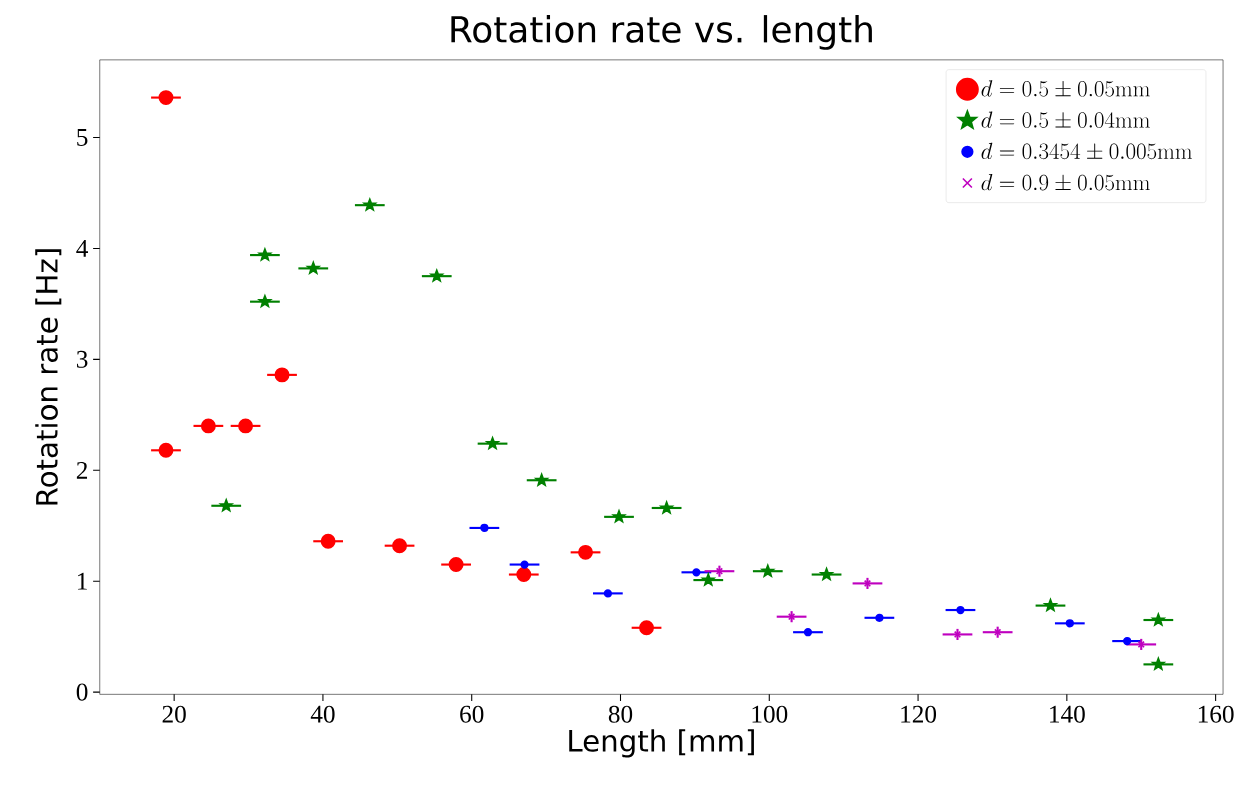 The image size is (1239, 792). Describe the element at coordinates (919, 714) in the screenshot. I see `x-tick-label: 120` at that location.